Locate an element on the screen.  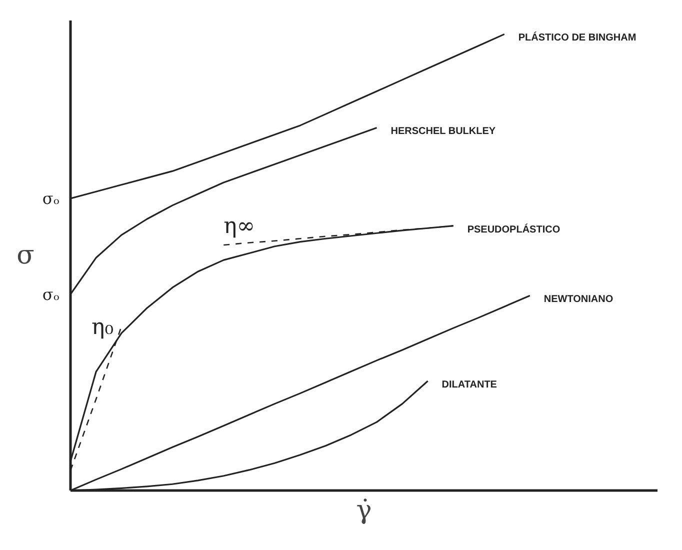
series-label: HERSCHEL BULKLEY is located at coordinates (443, 132).